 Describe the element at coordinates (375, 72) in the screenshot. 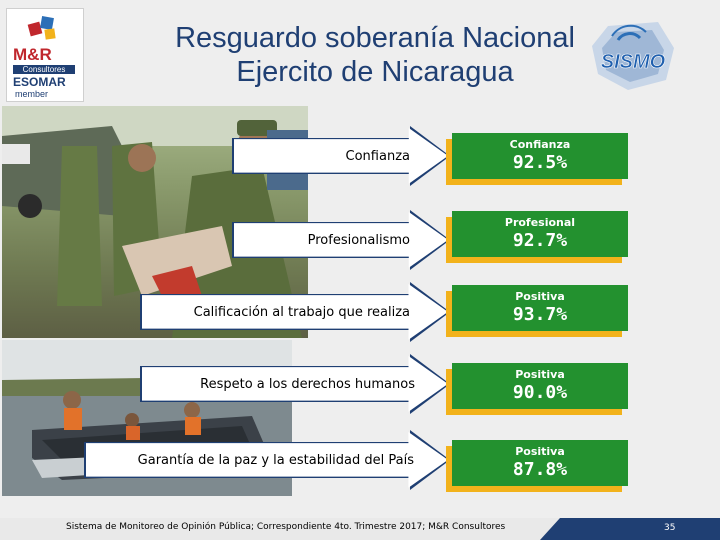

I see `slide-title-line2: Ejercito de Nicaragua` at that location.